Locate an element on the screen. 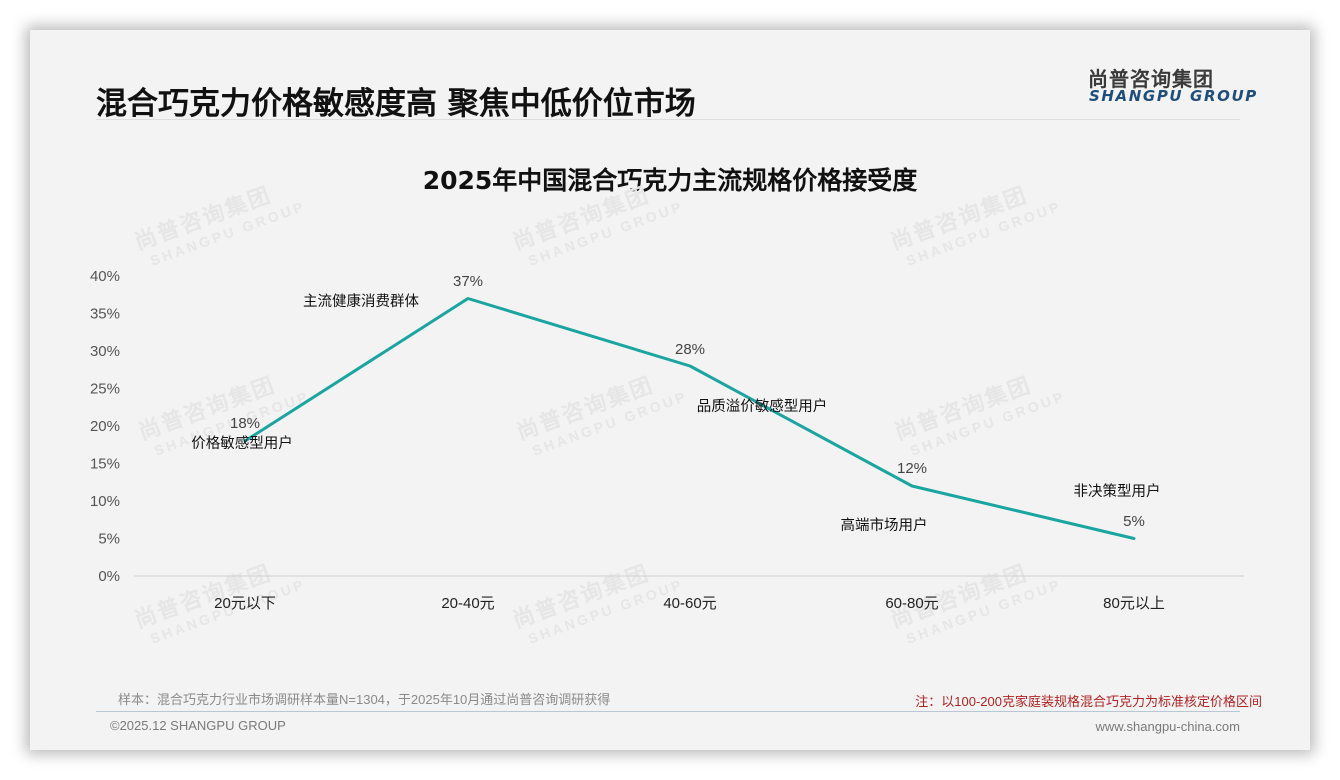 Image resolution: width=1340 pixels, height=780 pixels. y-tick: 40% is located at coordinates (105, 276).